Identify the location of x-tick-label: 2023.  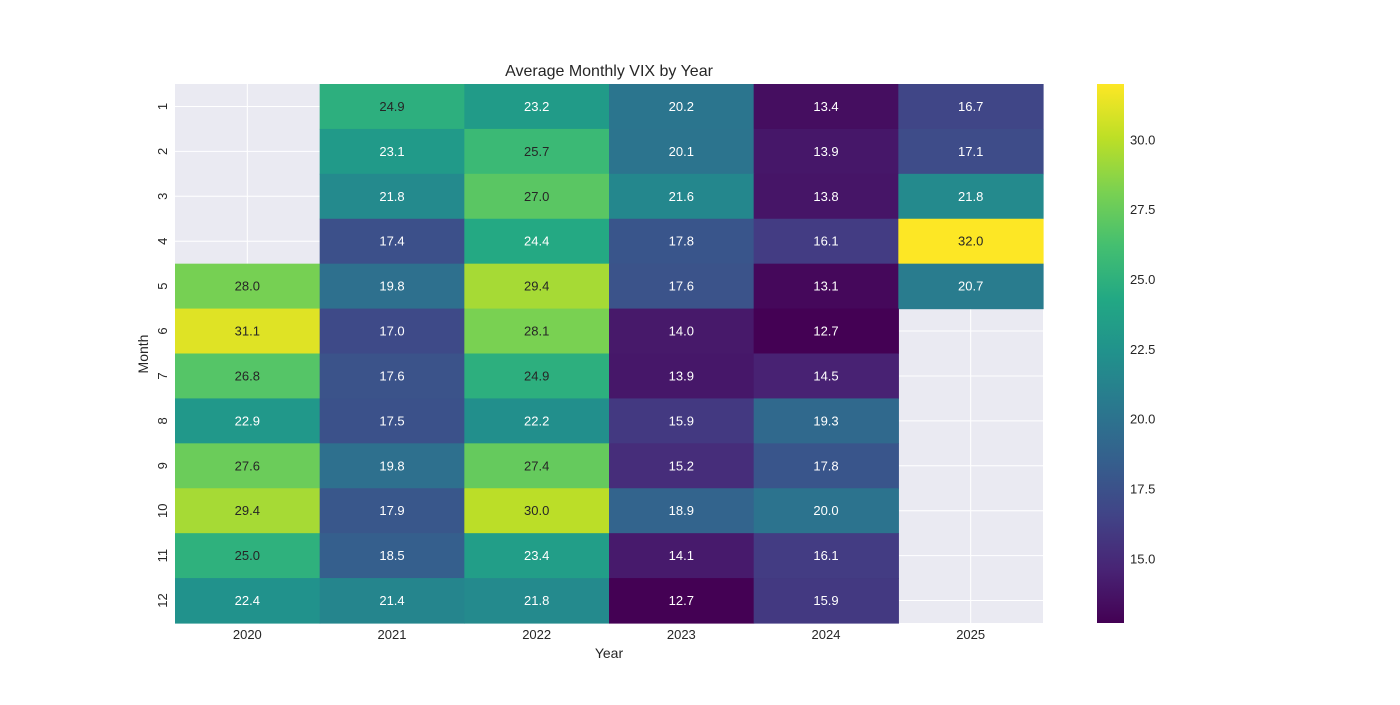
(681, 634).